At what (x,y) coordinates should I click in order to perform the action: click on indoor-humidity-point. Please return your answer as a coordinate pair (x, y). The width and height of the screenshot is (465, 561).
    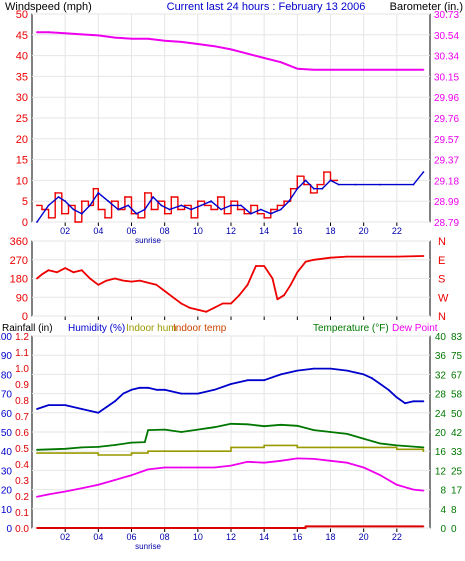
    Looking at the image, I should click on (423, 451).